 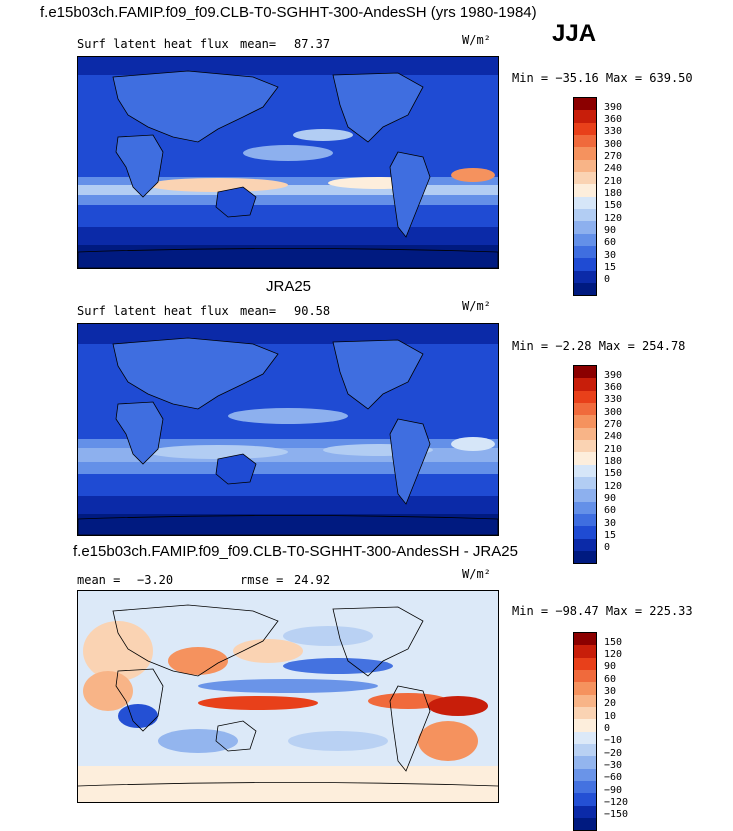 What do you see at coordinates (613, 473) in the screenshot?
I see `panel2-tick: 150` at bounding box center [613, 473].